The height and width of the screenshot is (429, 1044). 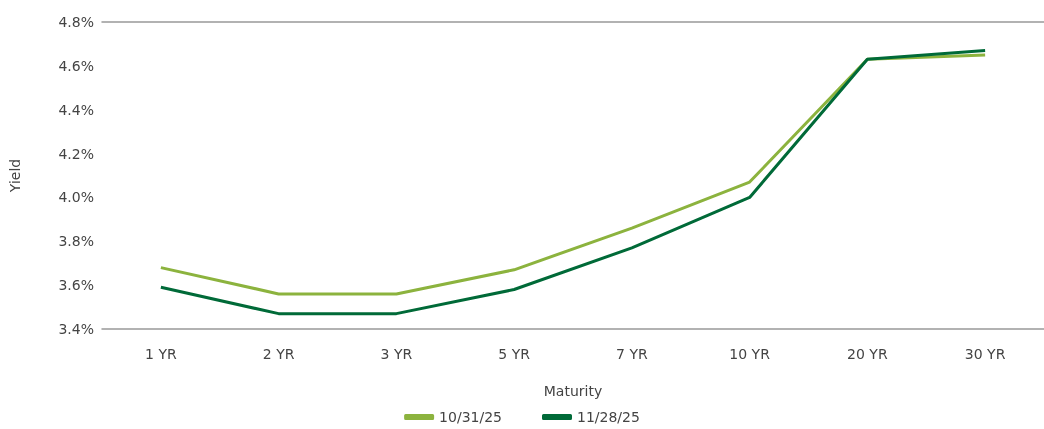 What do you see at coordinates (278, 354) in the screenshot?
I see `x-tick-label: 2 YR` at bounding box center [278, 354].